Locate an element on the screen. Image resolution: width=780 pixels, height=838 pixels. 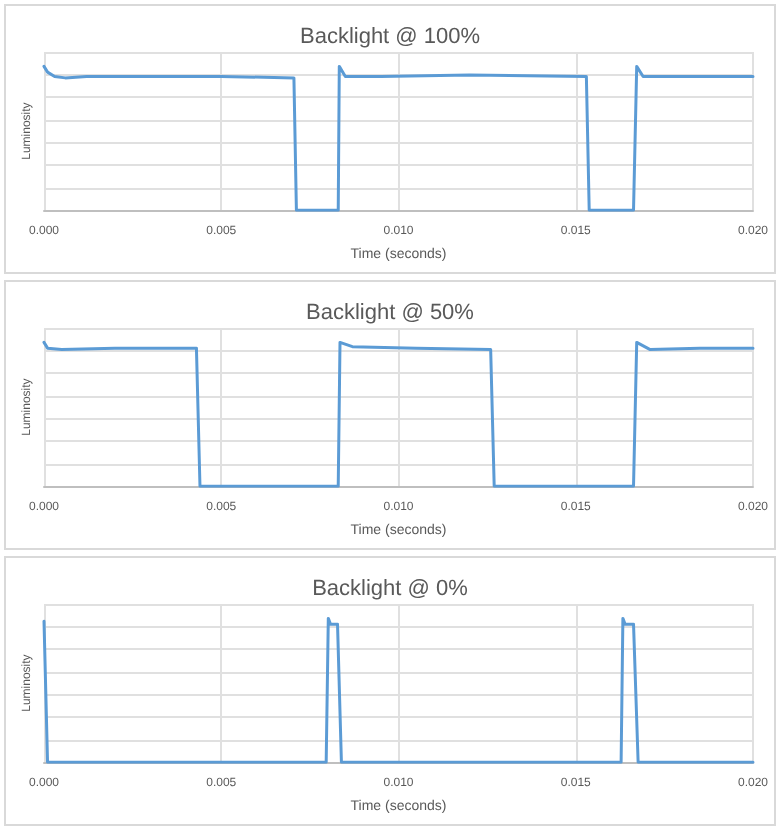
chart-title: Backlight @ 50% is located at coordinates (390, 313).